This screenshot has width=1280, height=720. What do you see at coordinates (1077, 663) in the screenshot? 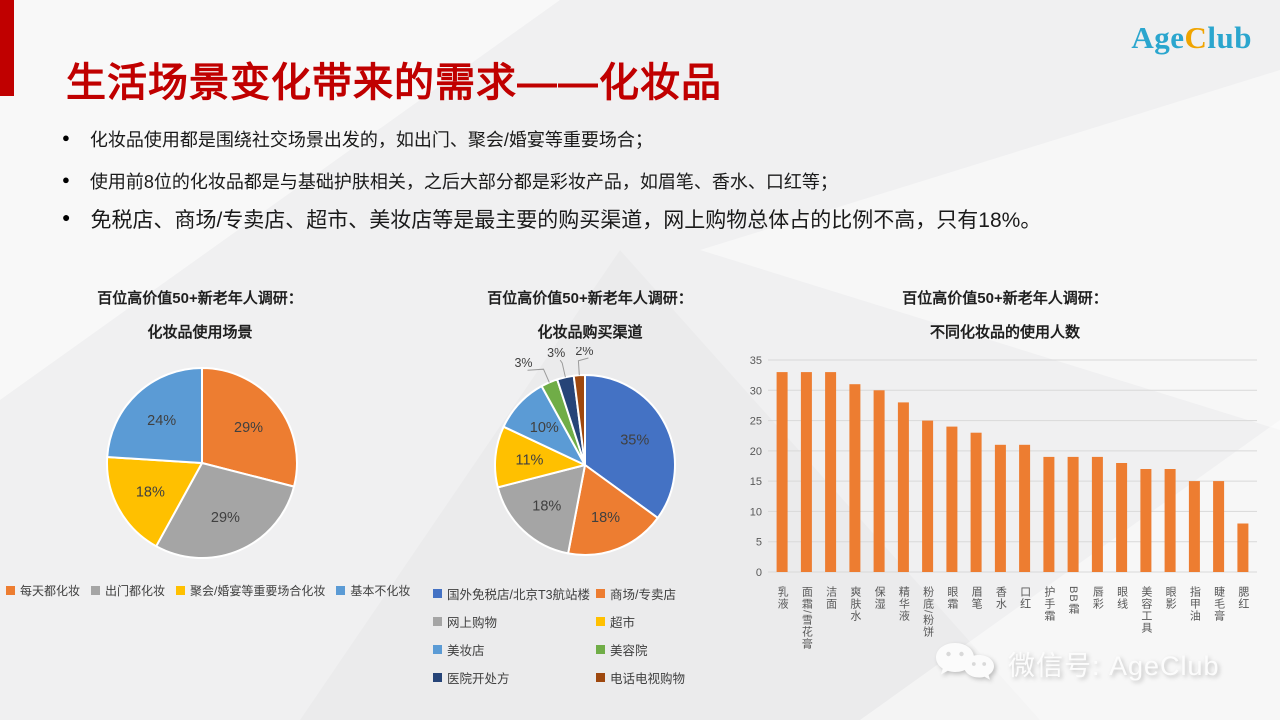
I see `footer-wechat: 微信号: AgeClub` at bounding box center [1077, 663].